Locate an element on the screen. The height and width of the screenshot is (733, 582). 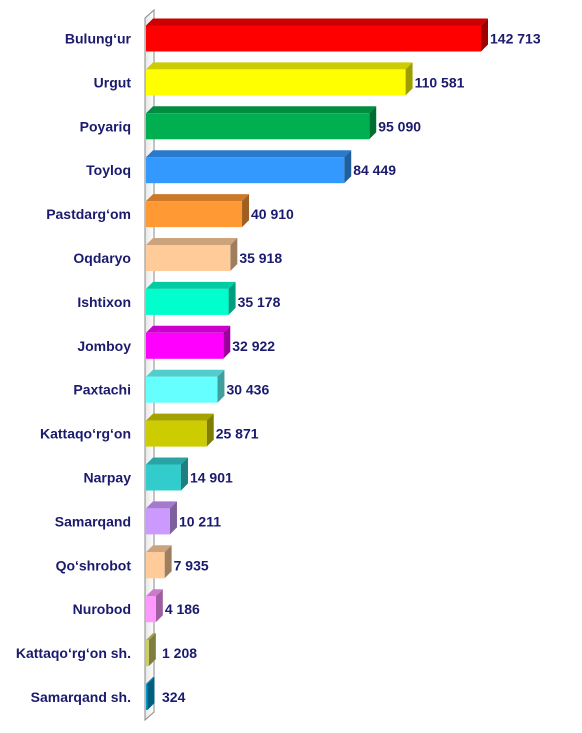
category-label: Pastdarg‘om is located at coordinates (88, 214).